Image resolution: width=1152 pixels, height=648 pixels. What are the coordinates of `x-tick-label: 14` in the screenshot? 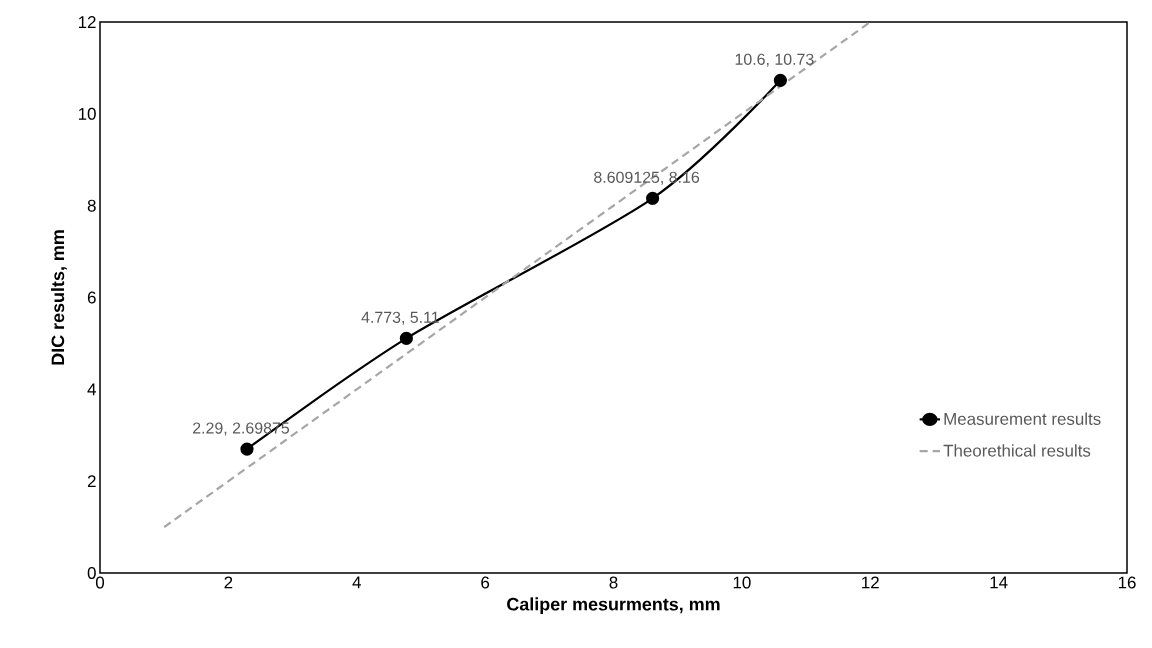 It's located at (999, 582).